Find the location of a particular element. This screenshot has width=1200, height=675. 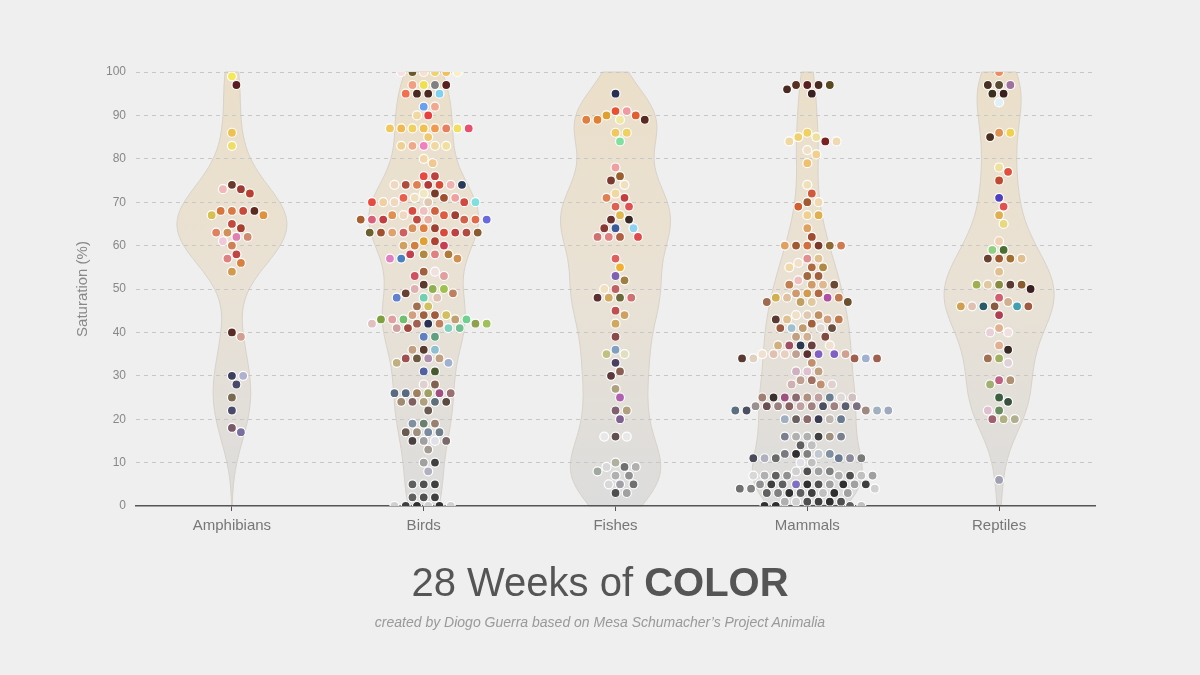

y-tick-label: 80 is located at coordinates (119, 158).